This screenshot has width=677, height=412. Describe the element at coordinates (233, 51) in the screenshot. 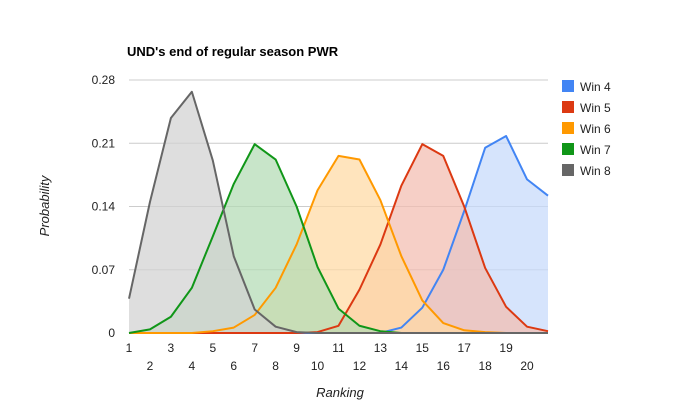

I see `chart-title: UND's end of regular season PWR` at that location.